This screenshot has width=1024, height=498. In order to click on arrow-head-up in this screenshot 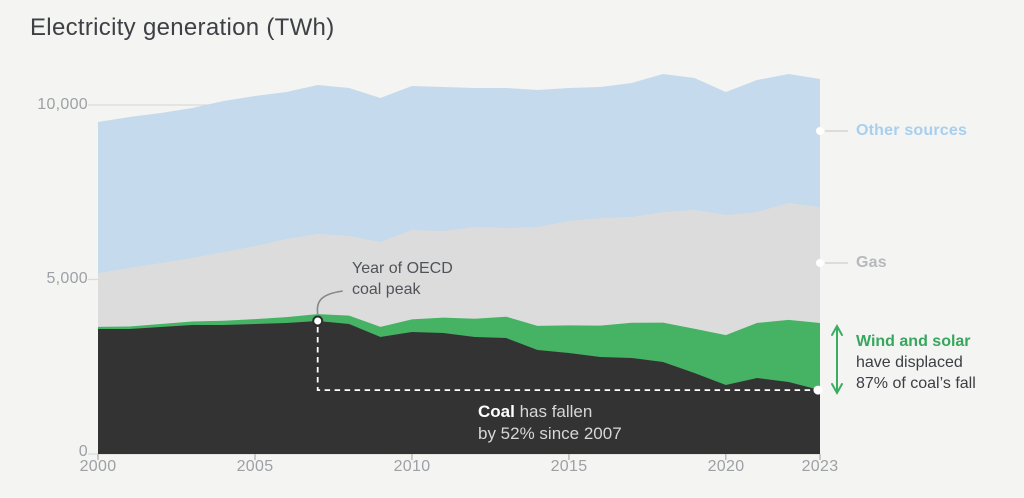, I will do `click(837, 329)`.